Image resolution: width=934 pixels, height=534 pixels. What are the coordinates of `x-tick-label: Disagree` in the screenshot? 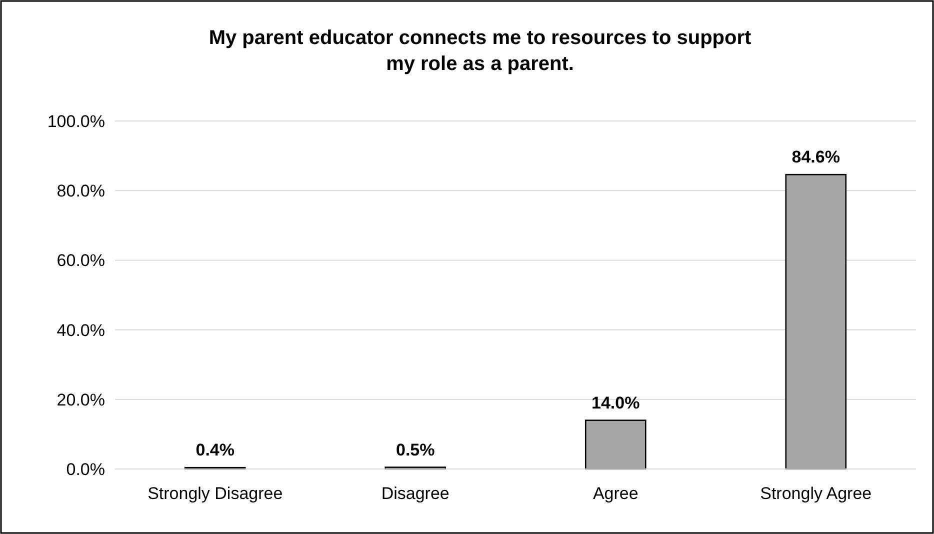 It's located at (415, 493).